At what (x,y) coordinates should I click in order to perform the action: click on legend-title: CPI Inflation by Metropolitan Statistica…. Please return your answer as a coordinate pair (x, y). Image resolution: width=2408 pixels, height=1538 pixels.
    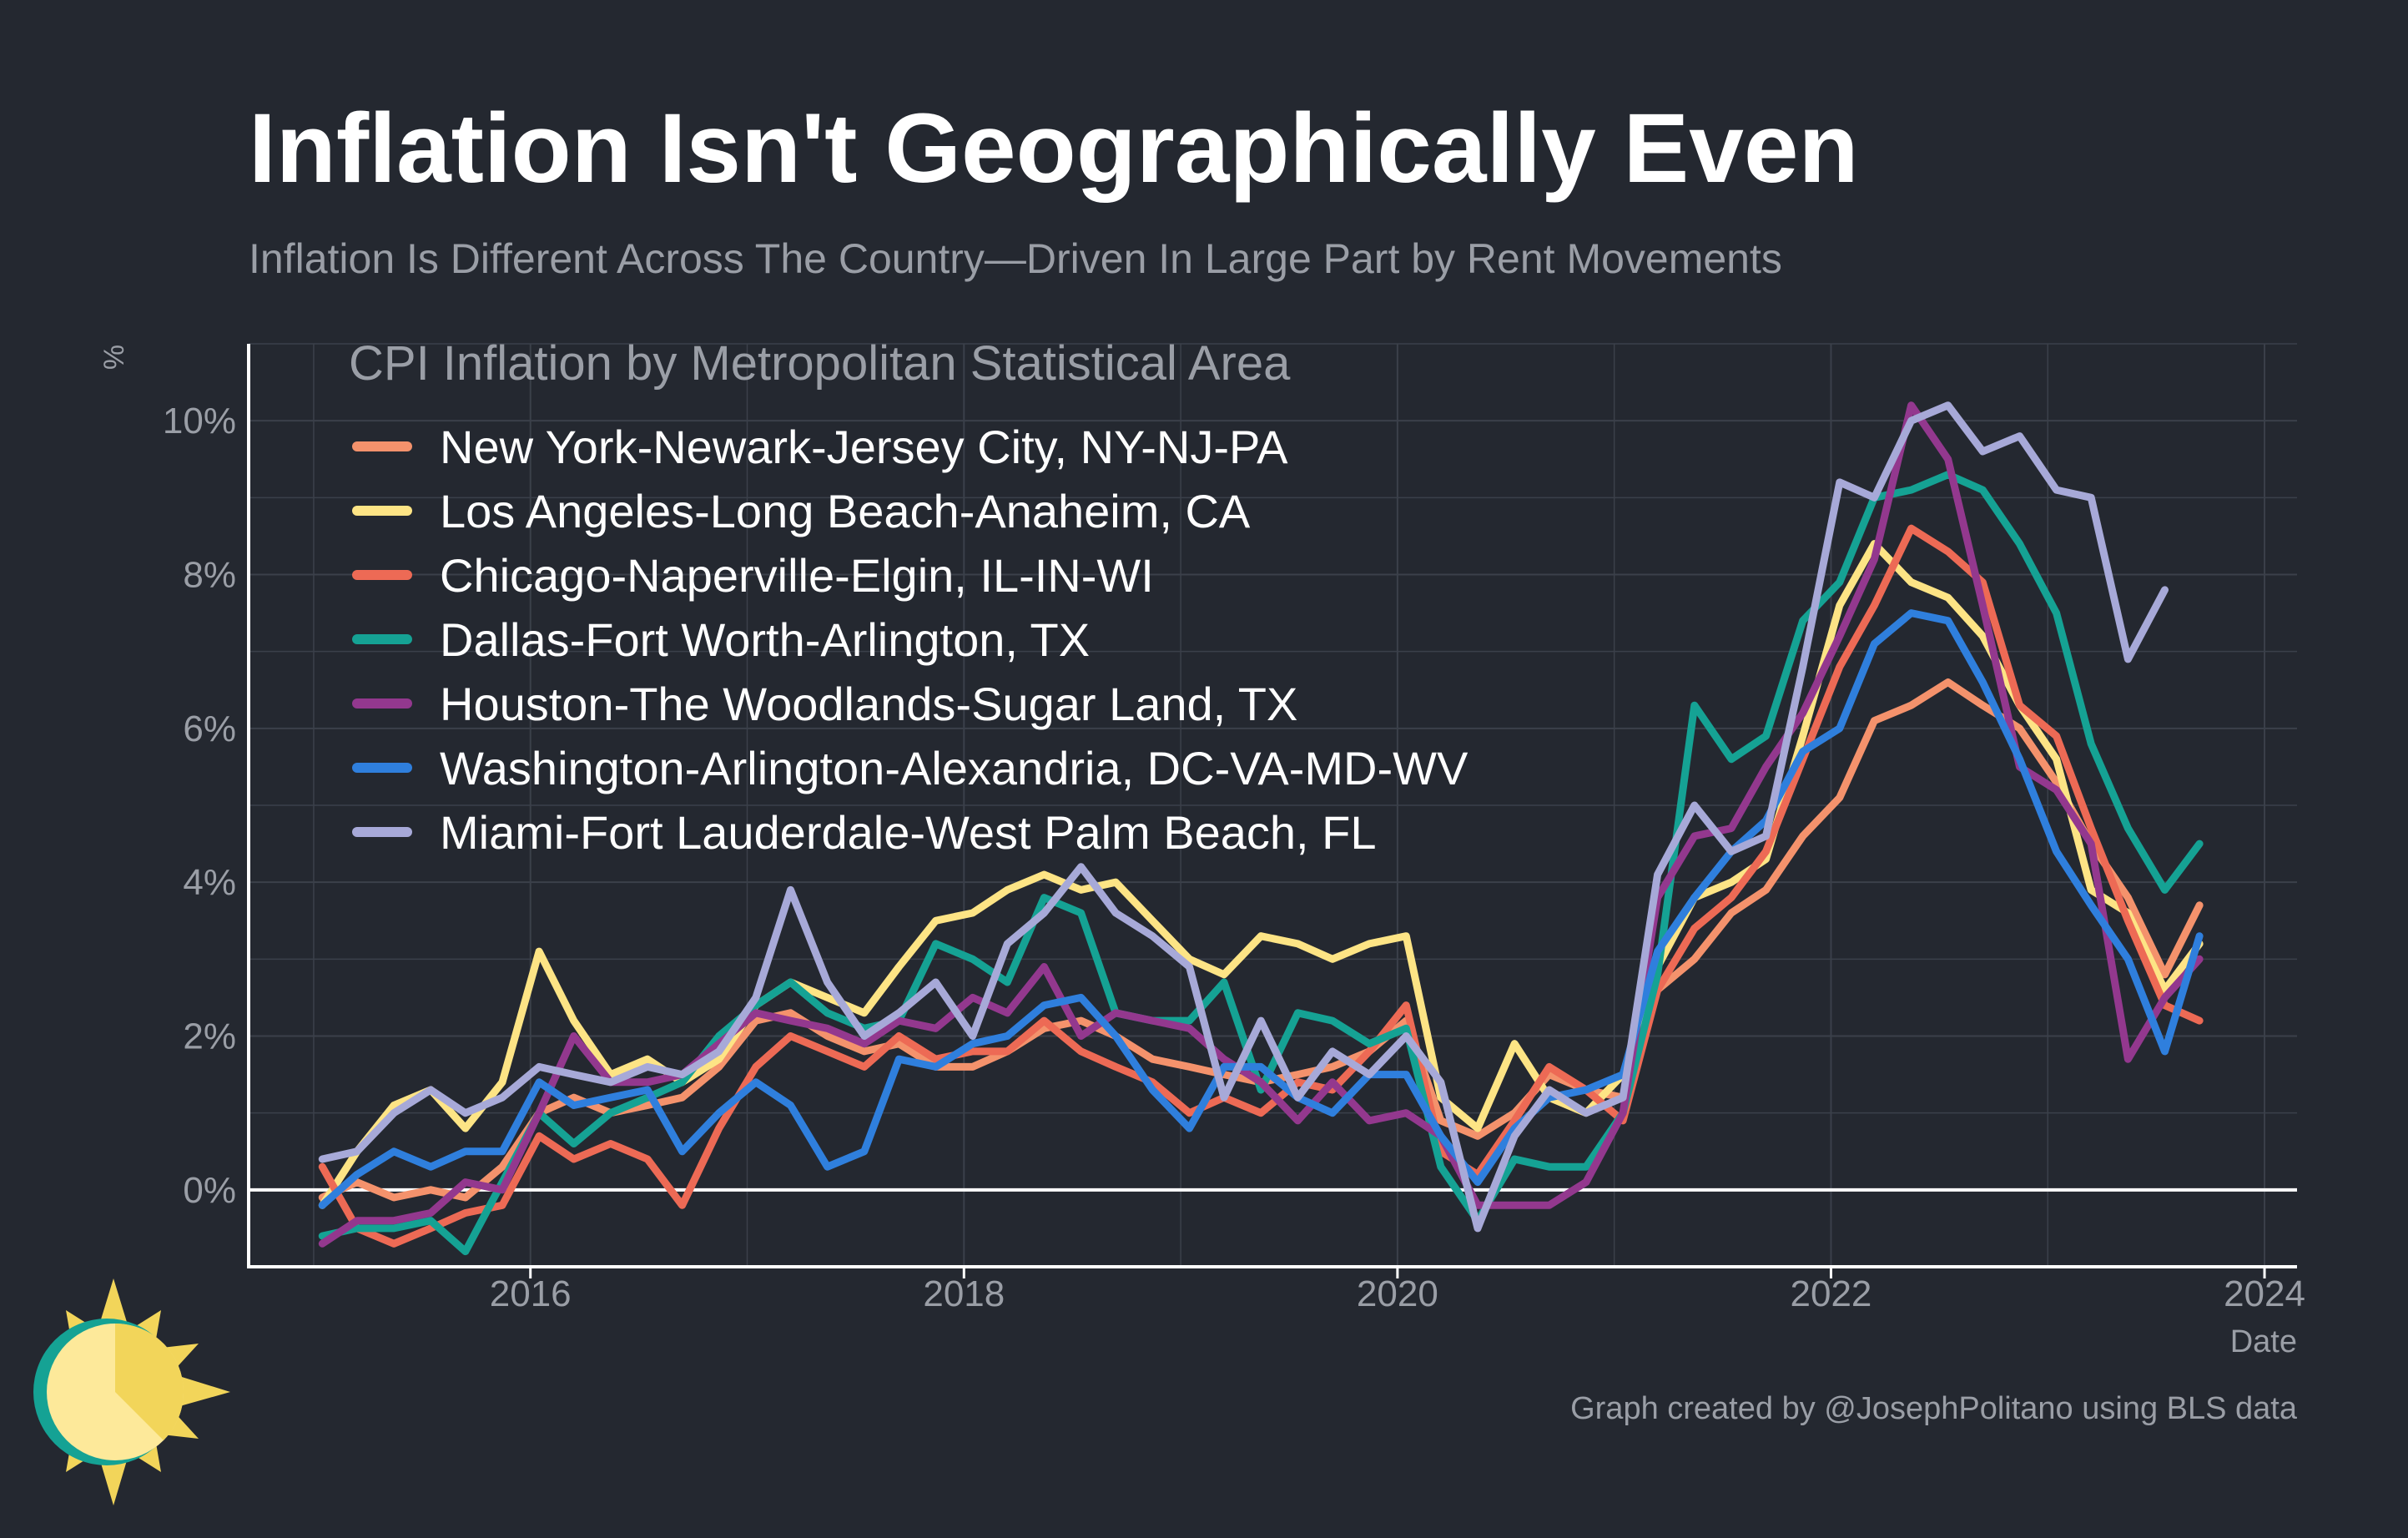
    Looking at the image, I should click on (820, 363).